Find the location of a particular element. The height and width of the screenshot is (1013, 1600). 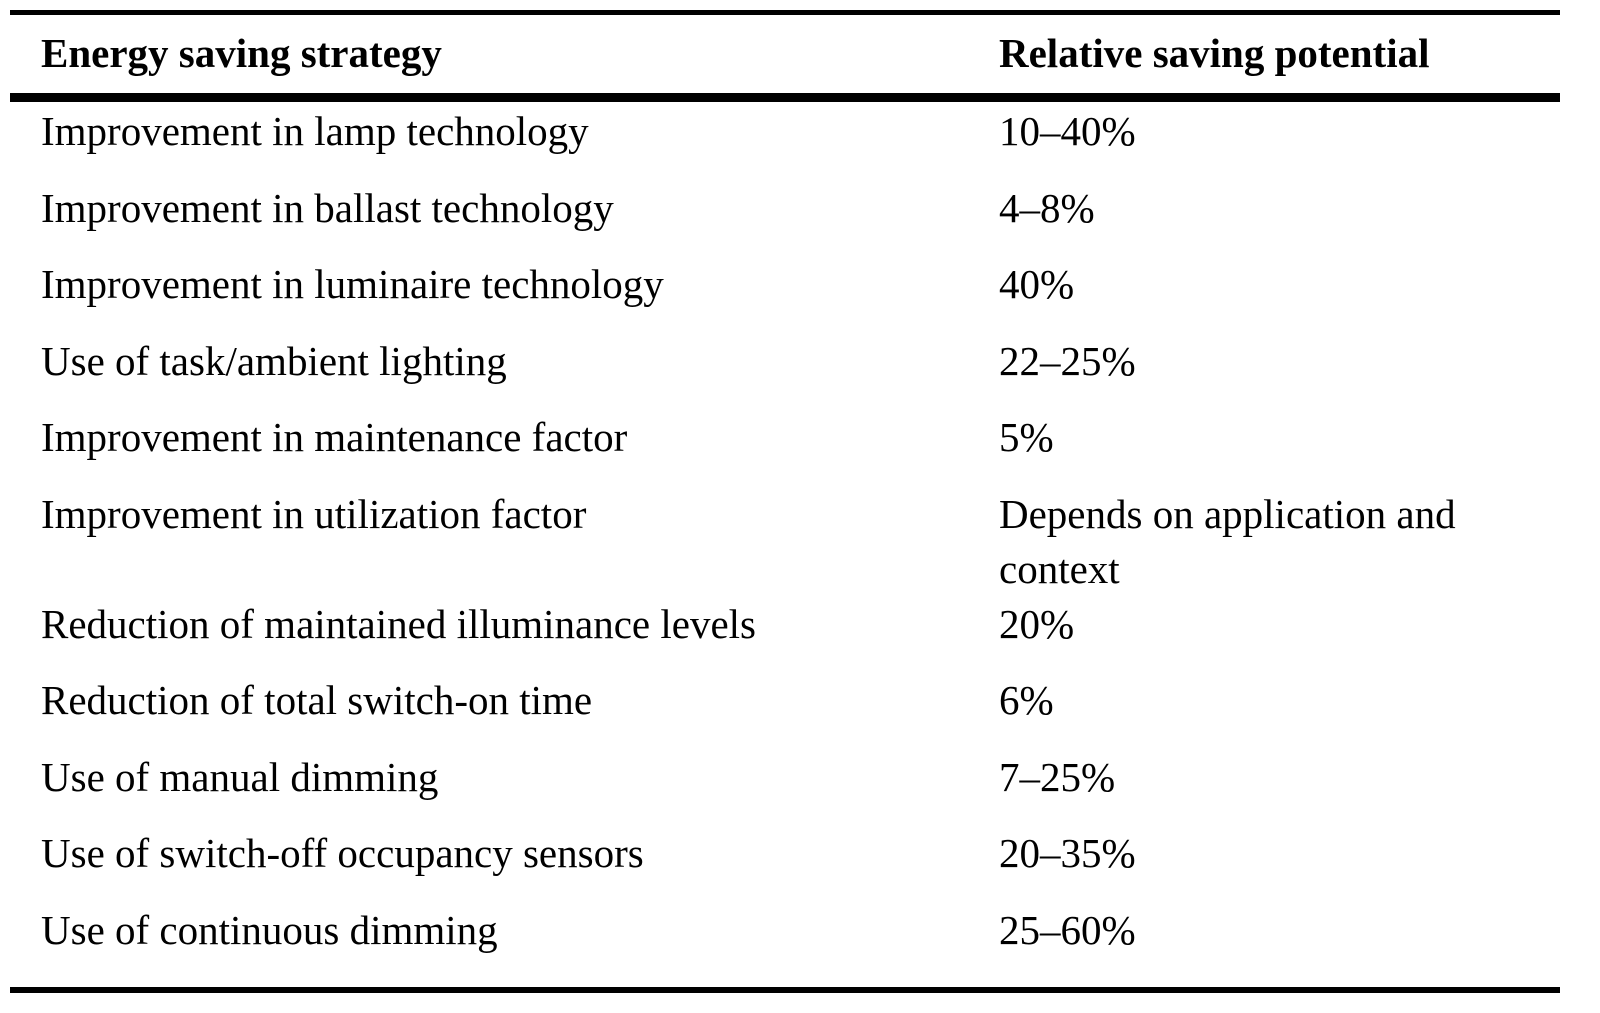

strategy-cell: Improvement in utilization factor is located at coordinates (314, 513).